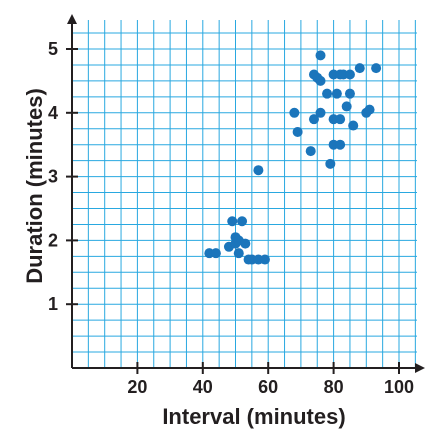 The height and width of the screenshot is (435, 433). Describe the element at coordinates (34, 186) in the screenshot. I see `y-axis-title: Duration (minutes)` at that location.